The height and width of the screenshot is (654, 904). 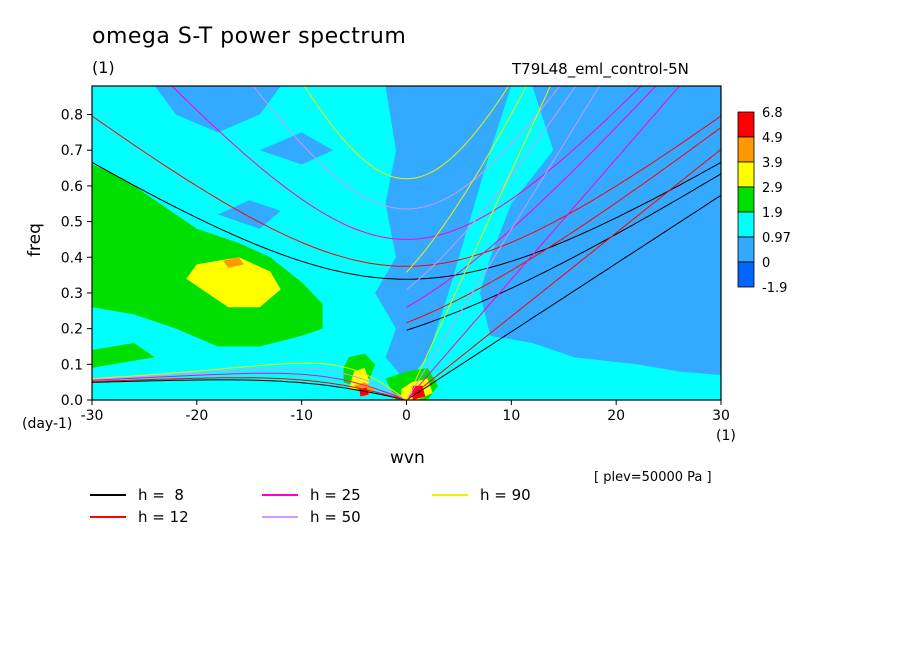 What do you see at coordinates (772, 113) in the screenshot?
I see `colorbar-label: 6.8` at bounding box center [772, 113].